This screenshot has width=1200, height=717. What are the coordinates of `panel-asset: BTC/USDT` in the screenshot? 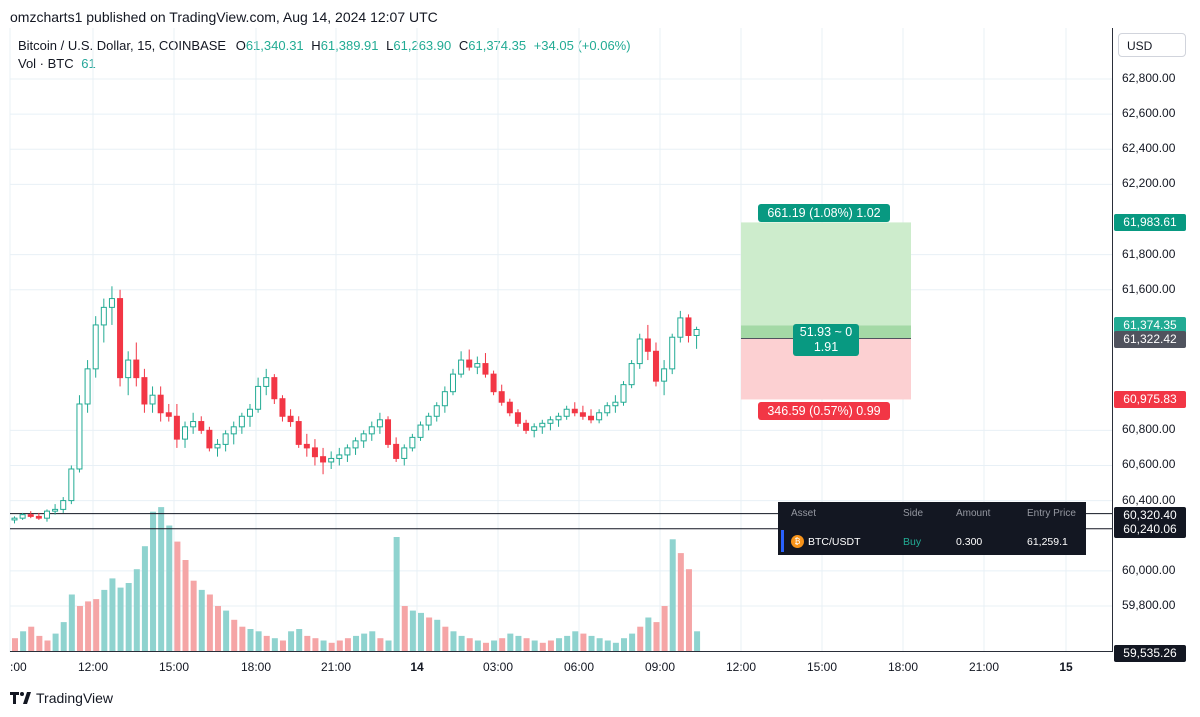 It's located at (834, 542).